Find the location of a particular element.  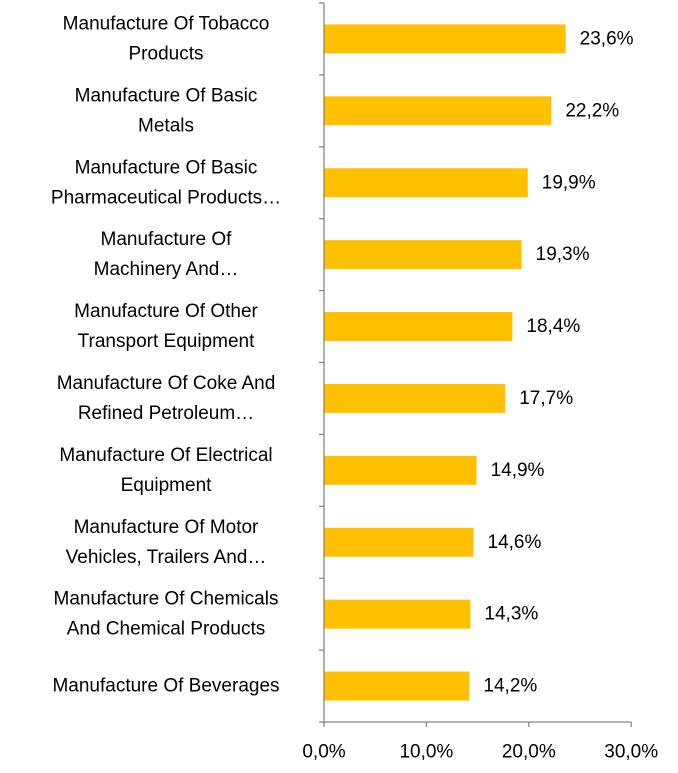

data-label: 14,6% is located at coordinates (515, 542).